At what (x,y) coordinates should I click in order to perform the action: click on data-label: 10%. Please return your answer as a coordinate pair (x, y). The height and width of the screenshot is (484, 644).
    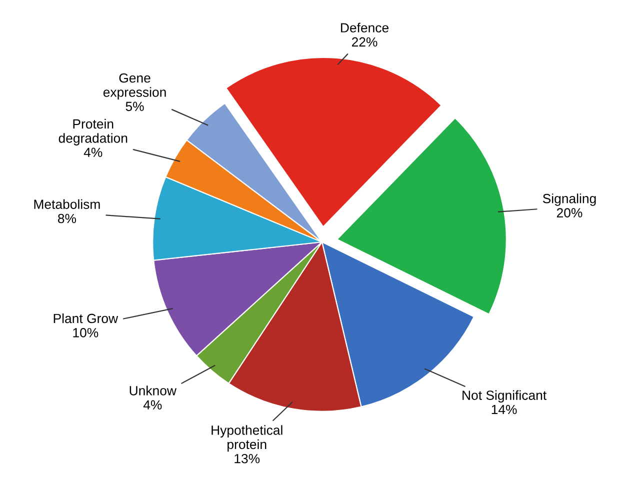
    Looking at the image, I should click on (85, 333).